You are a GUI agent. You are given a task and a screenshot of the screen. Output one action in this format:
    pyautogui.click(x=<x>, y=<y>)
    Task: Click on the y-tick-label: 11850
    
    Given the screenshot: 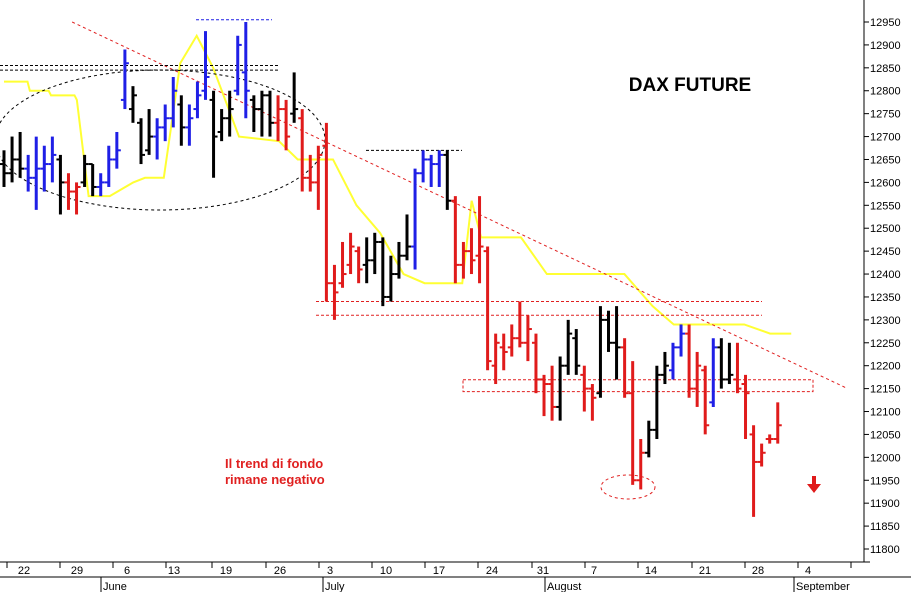 What is the action you would take?
    pyautogui.click(x=885, y=527)
    